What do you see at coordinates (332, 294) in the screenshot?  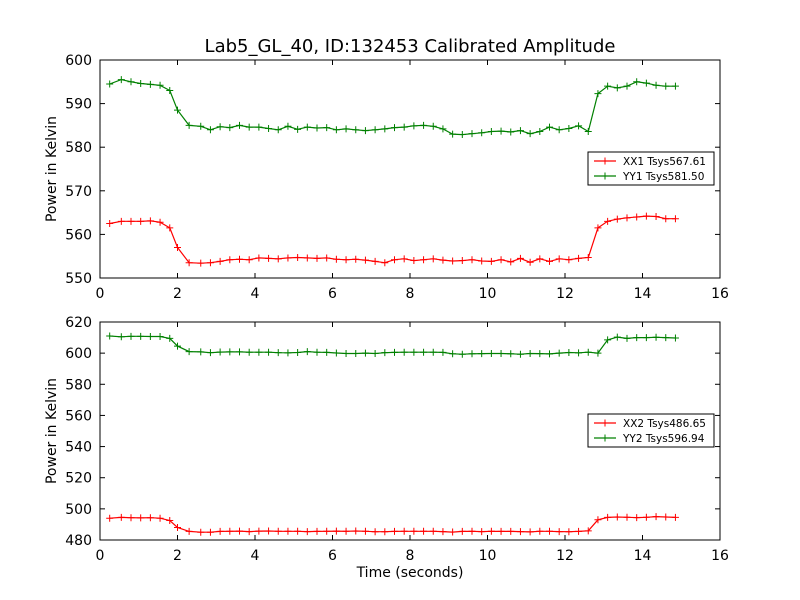 I see `top-x-tick-label: 6` at bounding box center [332, 294].